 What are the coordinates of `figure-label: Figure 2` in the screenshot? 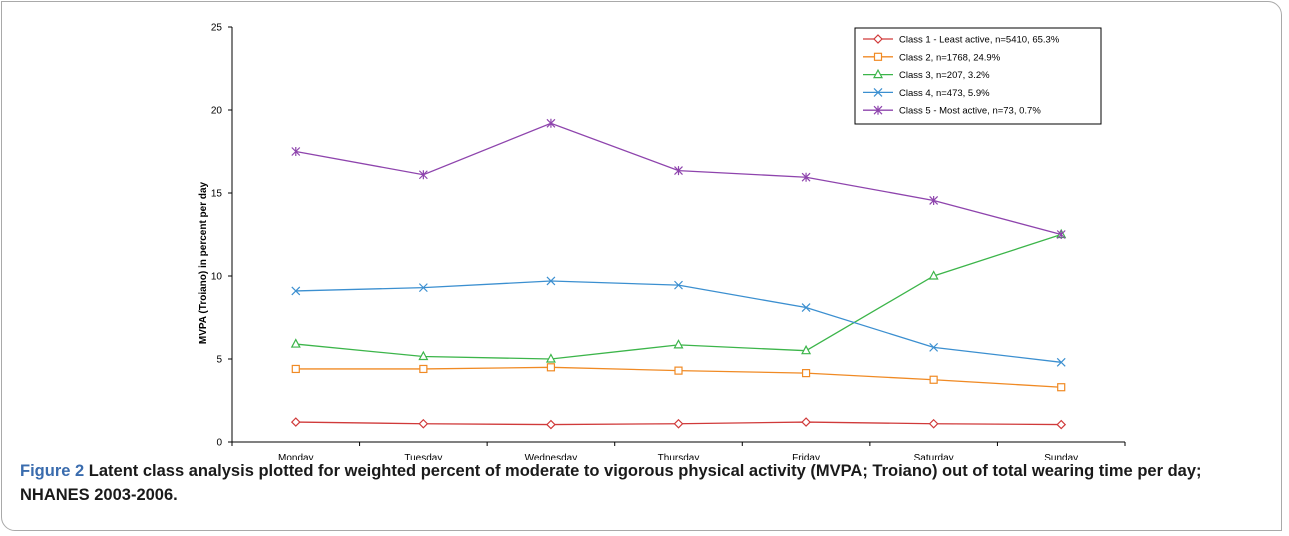 It's located at (52, 471).